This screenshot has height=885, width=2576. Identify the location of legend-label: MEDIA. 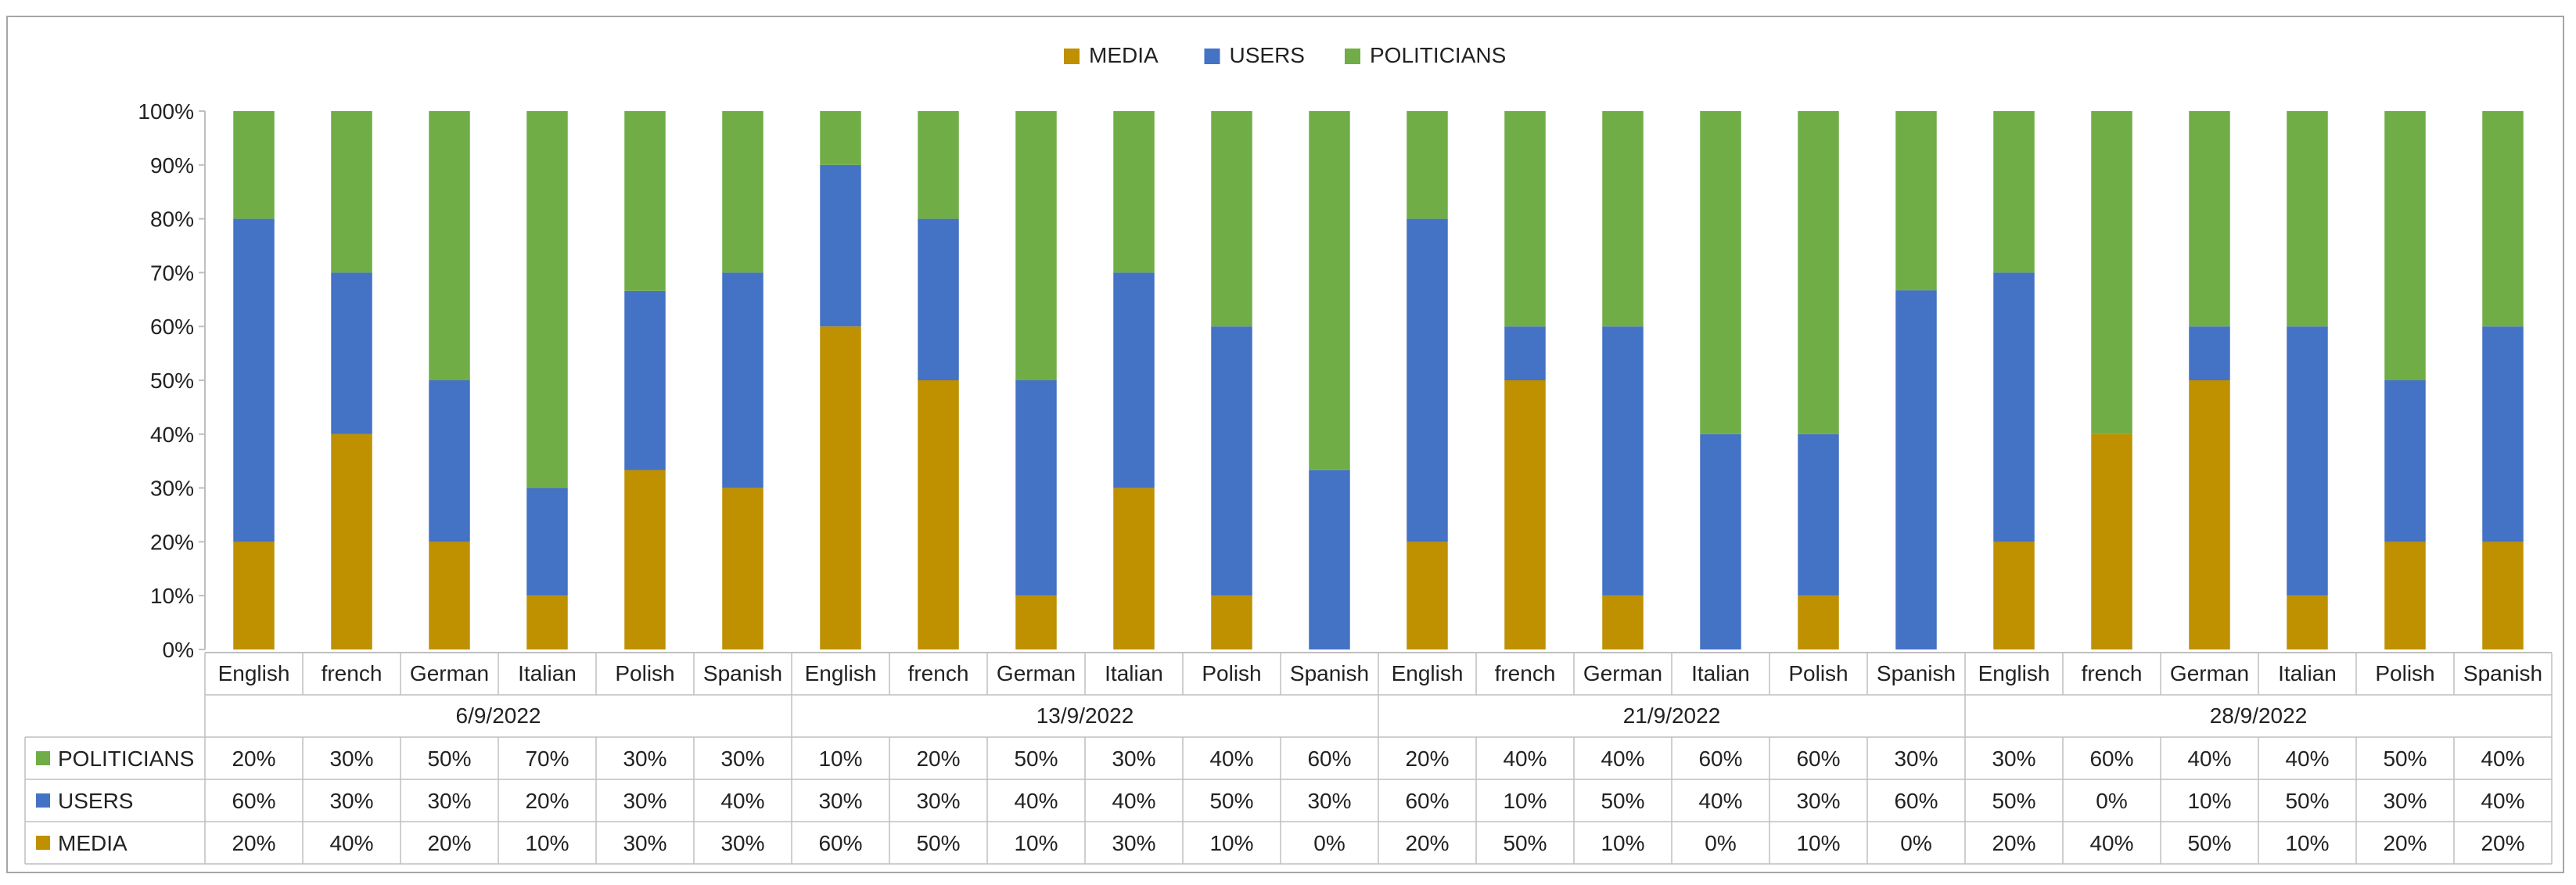
(1124, 55).